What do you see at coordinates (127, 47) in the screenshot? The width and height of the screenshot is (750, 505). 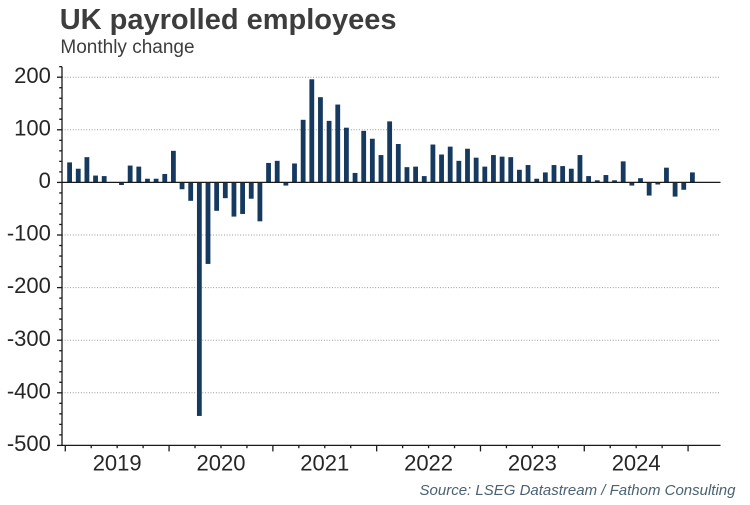 I see `svg-text: Monthly change` at bounding box center [127, 47].